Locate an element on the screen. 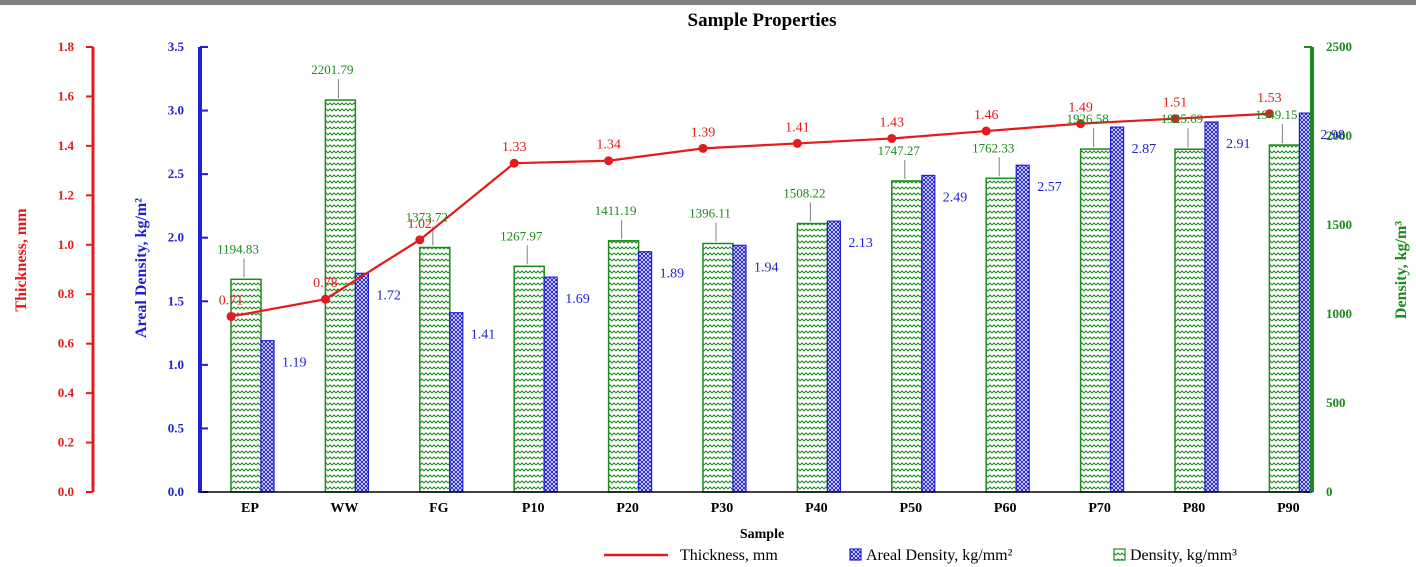 The image size is (1416, 567). tick-label-density: 2500 is located at coordinates (1339, 46).